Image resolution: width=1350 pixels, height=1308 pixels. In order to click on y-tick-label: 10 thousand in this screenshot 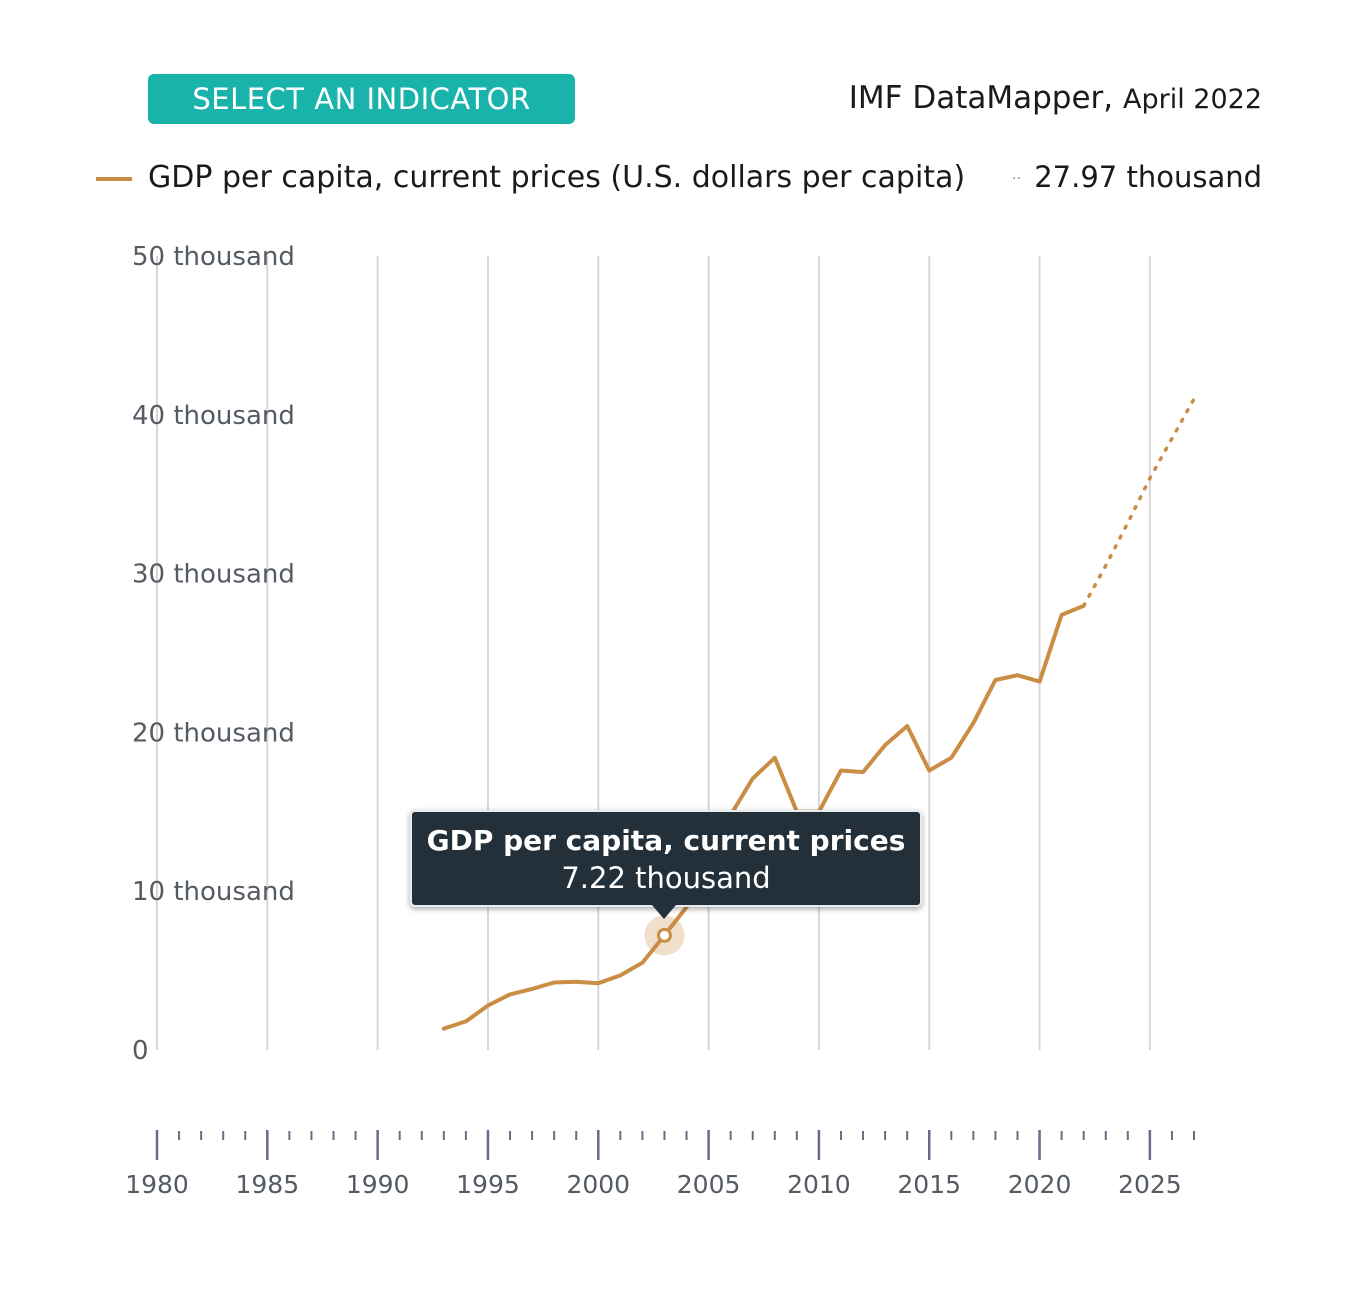, I will do `click(213, 892)`.